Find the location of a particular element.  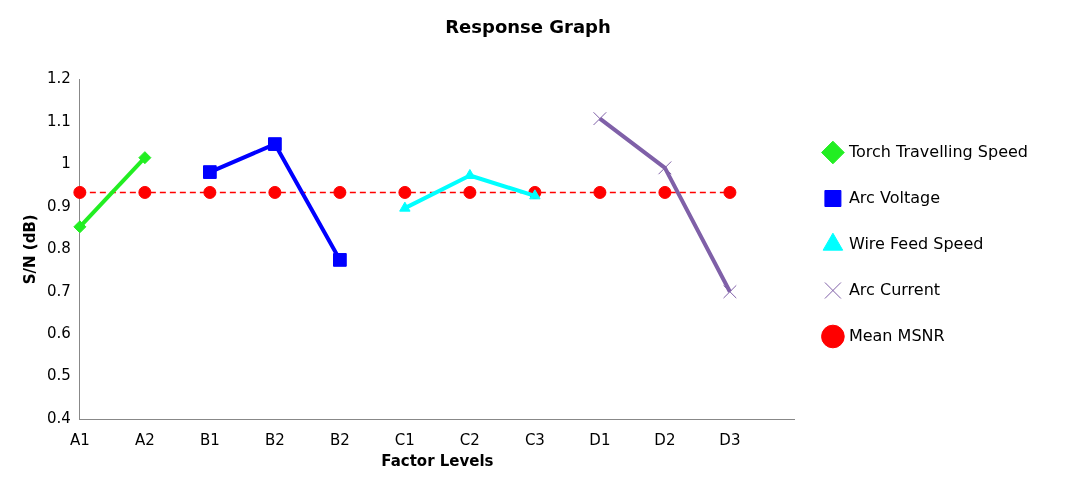

x-tick-label: B1 is located at coordinates (209, 439).